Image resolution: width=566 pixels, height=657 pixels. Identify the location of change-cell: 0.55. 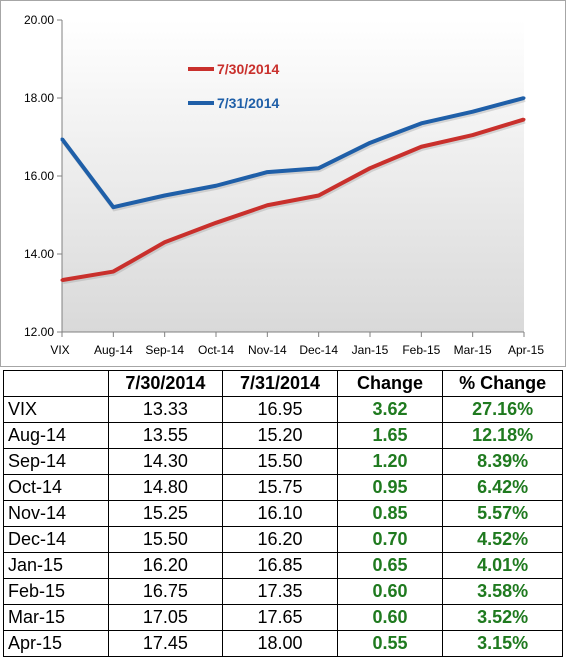
(390, 643).